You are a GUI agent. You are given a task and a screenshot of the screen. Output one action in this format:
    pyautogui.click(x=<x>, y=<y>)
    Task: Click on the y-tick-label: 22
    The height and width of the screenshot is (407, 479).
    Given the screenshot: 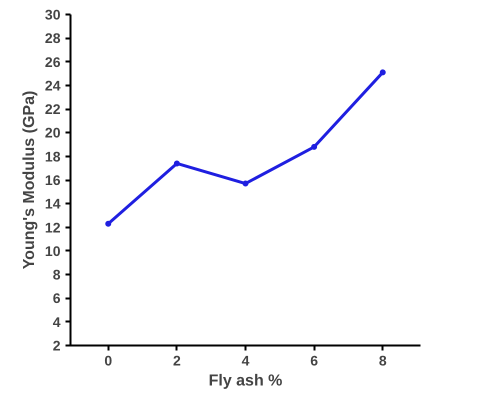 What is the action you would take?
    pyautogui.click(x=52, y=109)
    